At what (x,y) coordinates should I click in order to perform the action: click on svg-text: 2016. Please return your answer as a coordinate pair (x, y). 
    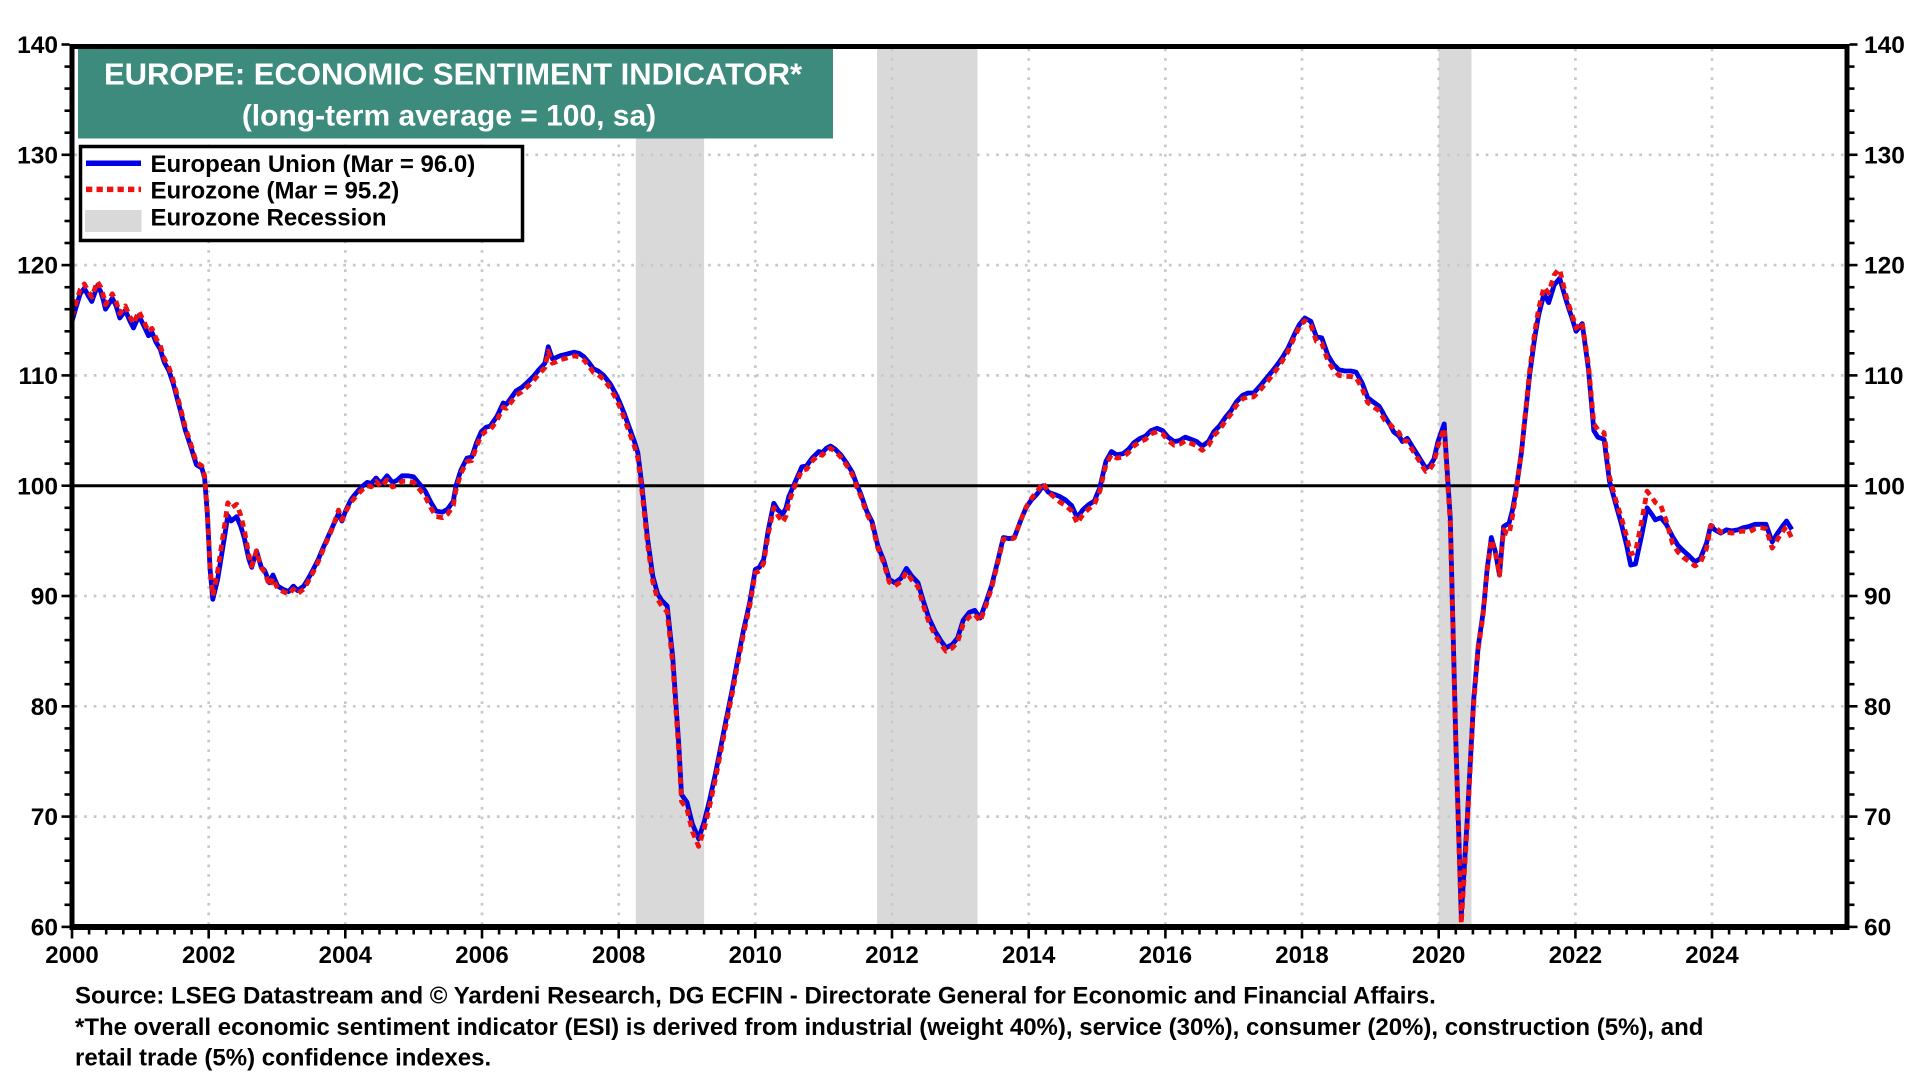
    Looking at the image, I should click on (1165, 955).